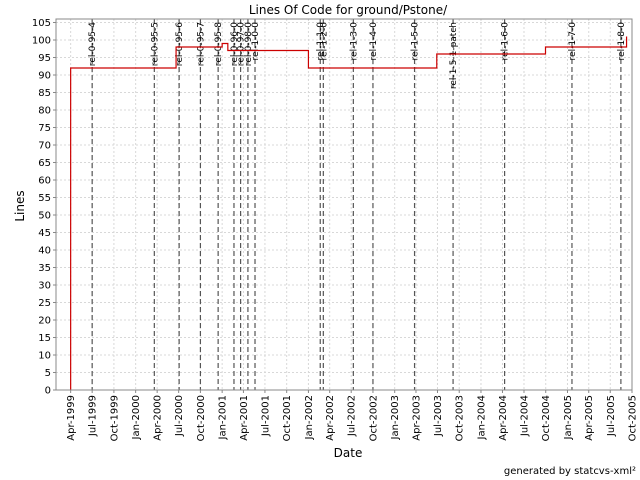 The width and height of the screenshot is (640, 480). Describe the element at coordinates (44, 286) in the screenshot. I see `y-tick-label: 30` at that location.